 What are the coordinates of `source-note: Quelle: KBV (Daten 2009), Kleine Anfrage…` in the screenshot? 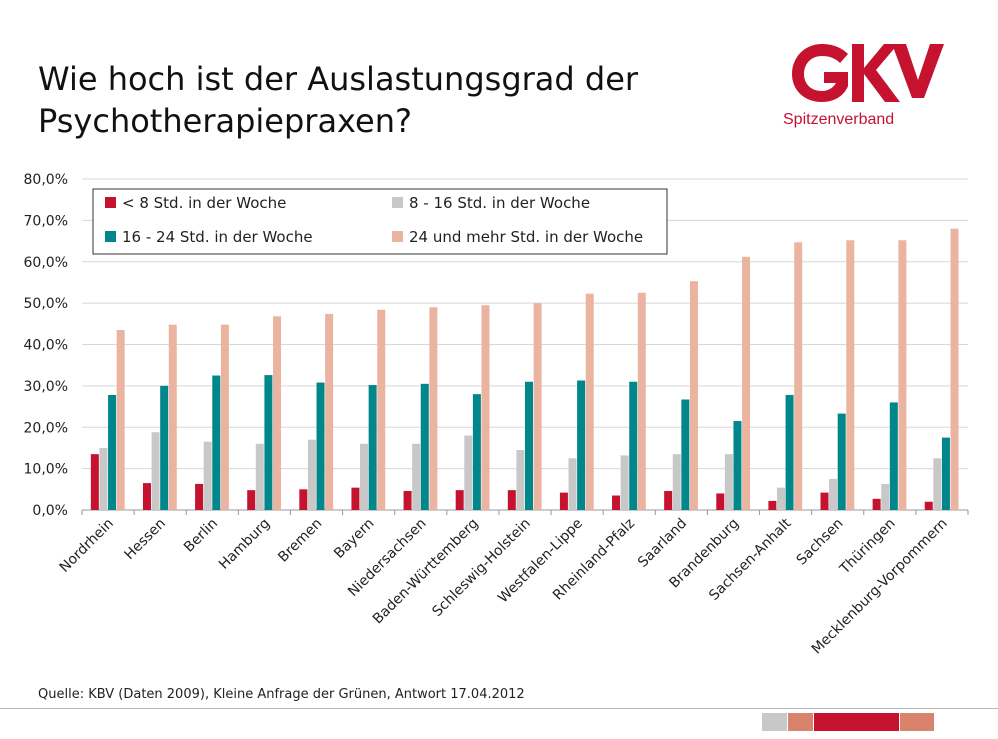 It's located at (281, 694).